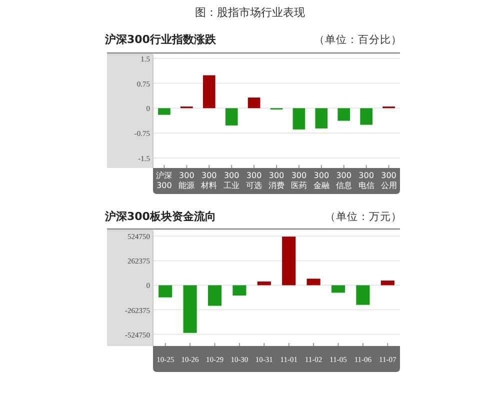 The image size is (500, 406). Describe the element at coordinates (388, 180) in the screenshot. I see `x-tick-label: 300 公用` at that location.